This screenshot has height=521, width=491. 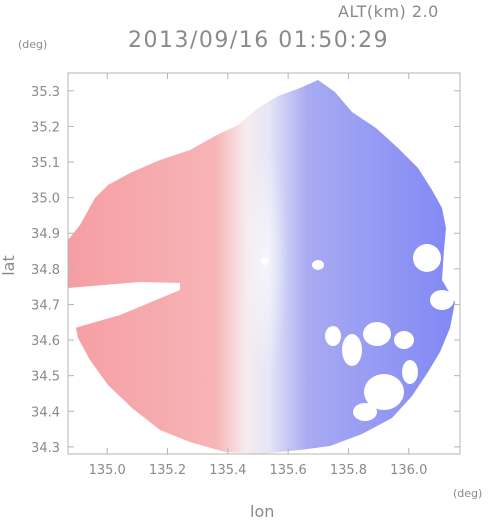 What do you see at coordinates (45, 305) in the screenshot?
I see `y-tick-label: 34.7` at bounding box center [45, 305].